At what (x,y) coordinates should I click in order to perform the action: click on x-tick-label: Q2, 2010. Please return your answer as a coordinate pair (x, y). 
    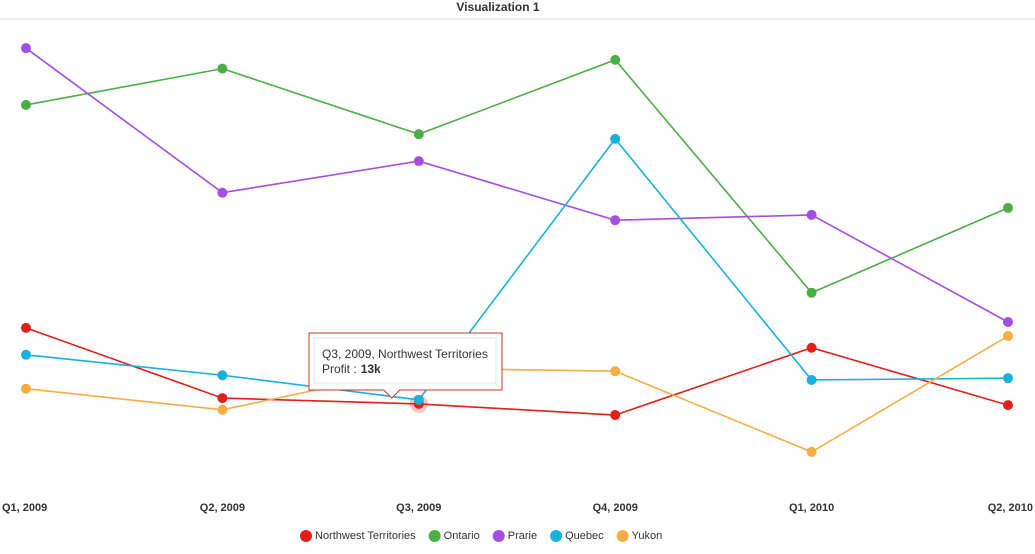
    Looking at the image, I should click on (1010, 508).